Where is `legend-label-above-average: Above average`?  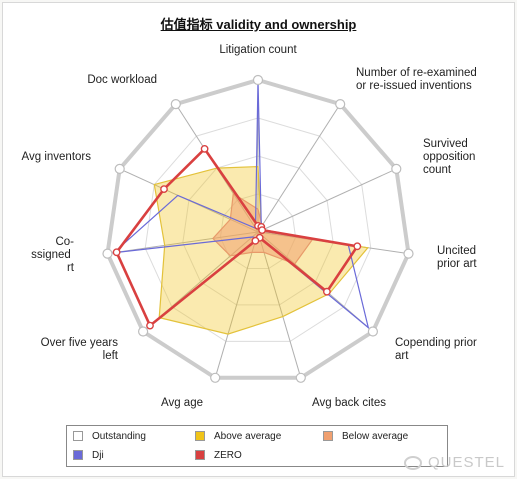 legend-label-above-average: Above average is located at coordinates (248, 436).